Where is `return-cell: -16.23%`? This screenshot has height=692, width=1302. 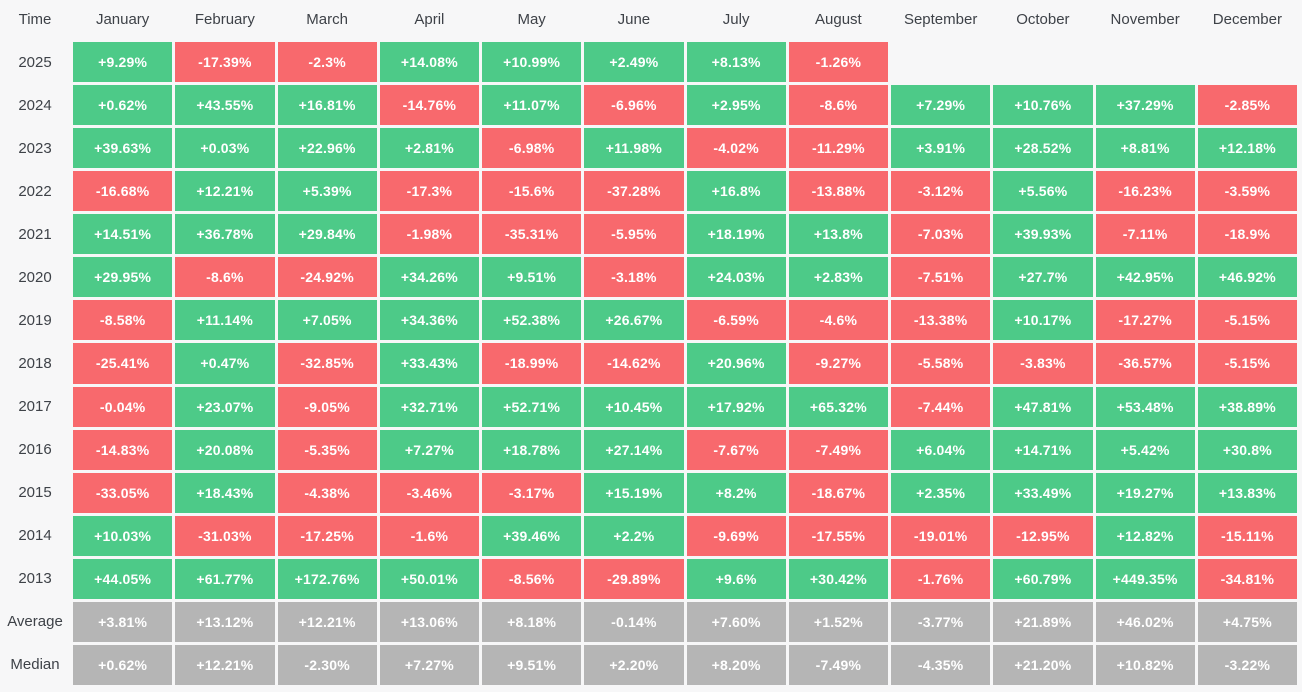 return-cell: -16.23% is located at coordinates (1145, 191).